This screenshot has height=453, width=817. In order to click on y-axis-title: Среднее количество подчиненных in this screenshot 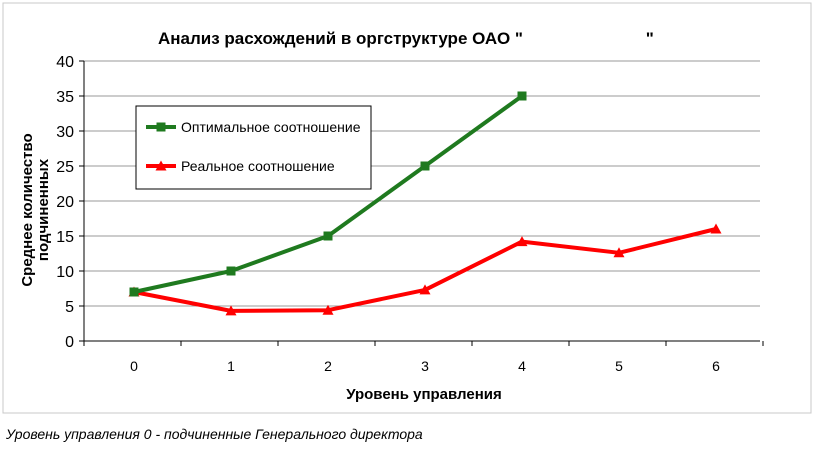, I will do `click(35, 209)`.